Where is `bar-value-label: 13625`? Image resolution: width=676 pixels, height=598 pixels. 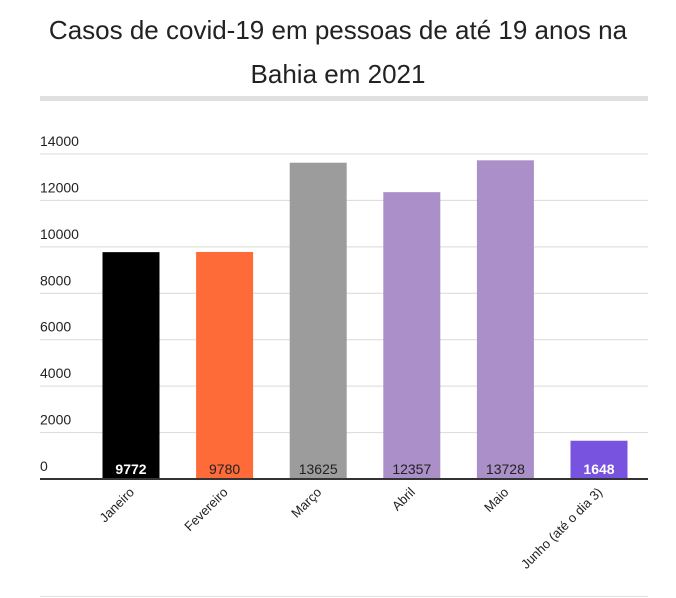 bar-value-label: 13625 is located at coordinates (318, 469).